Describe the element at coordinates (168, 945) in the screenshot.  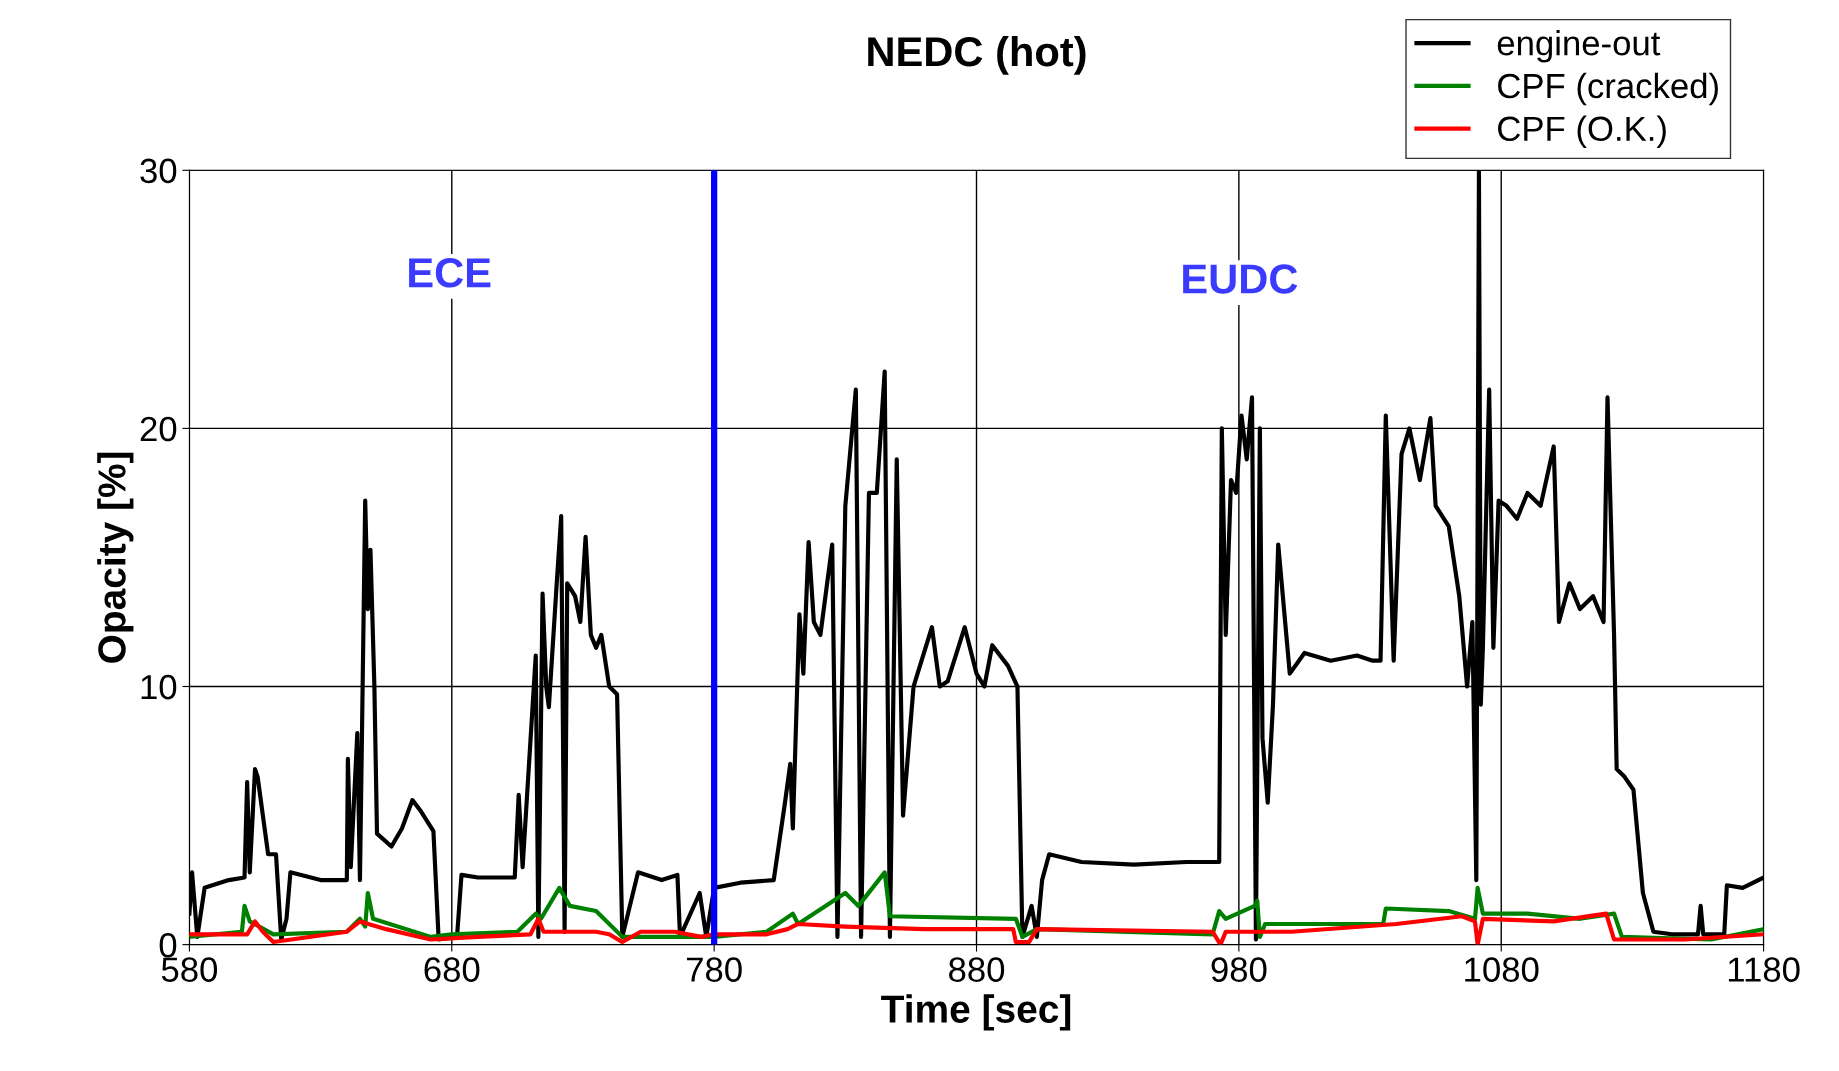
I see `y-tick-label: 0` at that location.